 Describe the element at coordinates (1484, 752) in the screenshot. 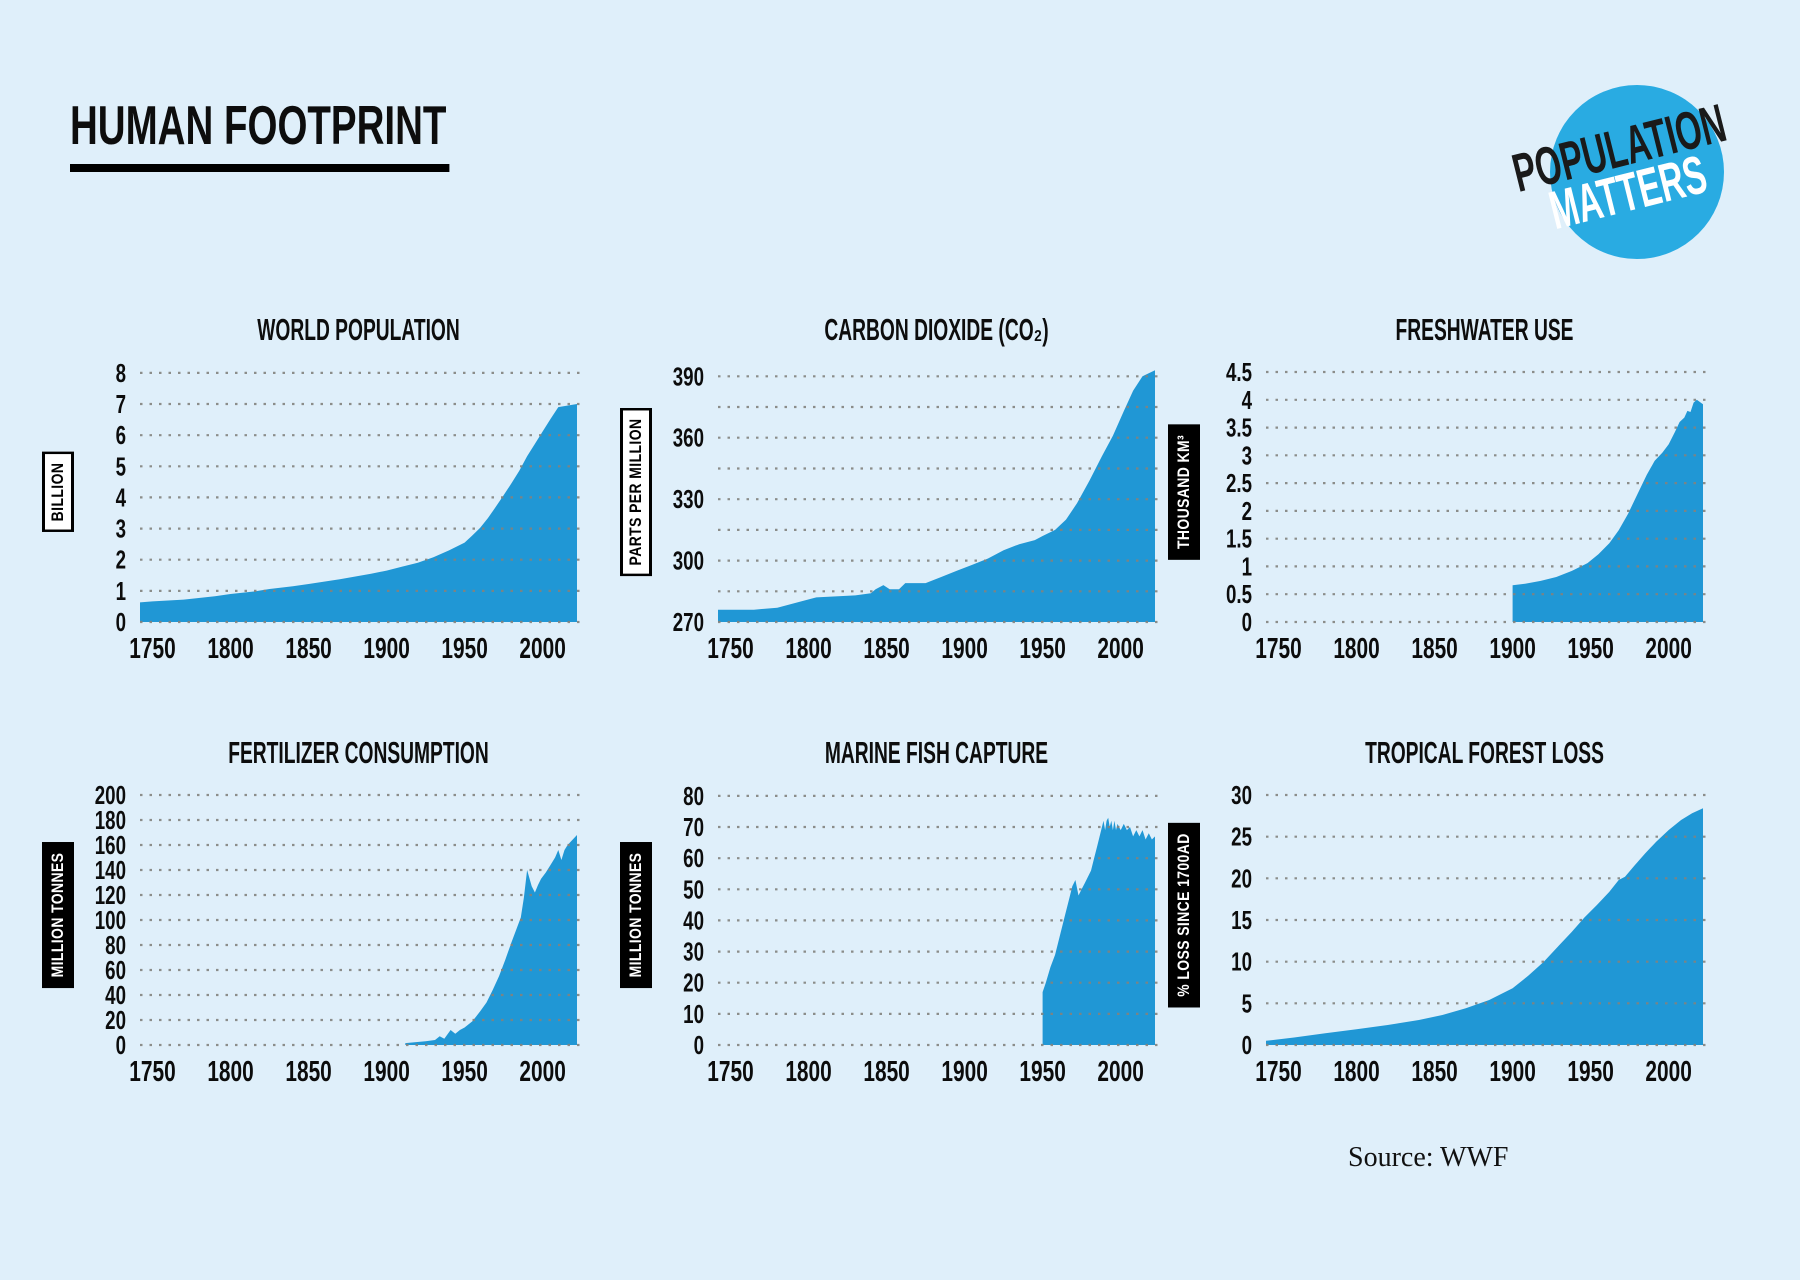

I see `chart-title: TROPICAL FOREST LOSS` at that location.